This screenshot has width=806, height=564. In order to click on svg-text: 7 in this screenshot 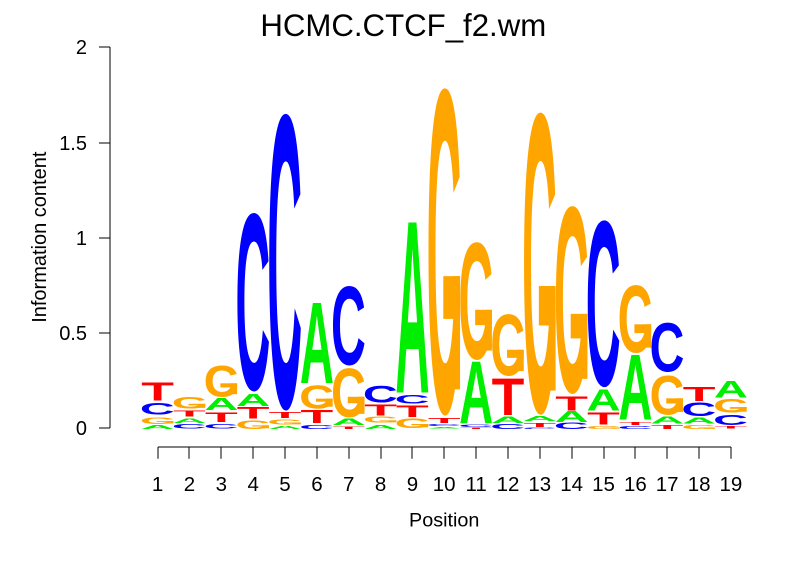, I will do `click(348, 484)`.